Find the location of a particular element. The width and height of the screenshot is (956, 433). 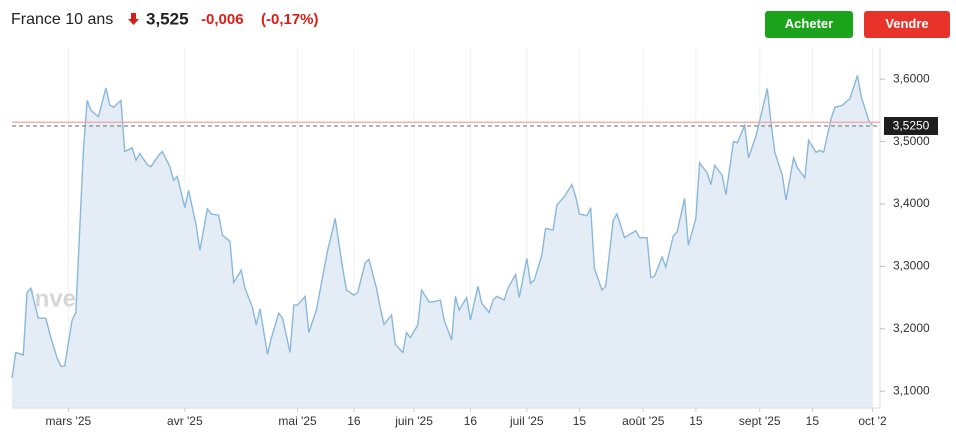

price: 3,525 is located at coordinates (167, 18).